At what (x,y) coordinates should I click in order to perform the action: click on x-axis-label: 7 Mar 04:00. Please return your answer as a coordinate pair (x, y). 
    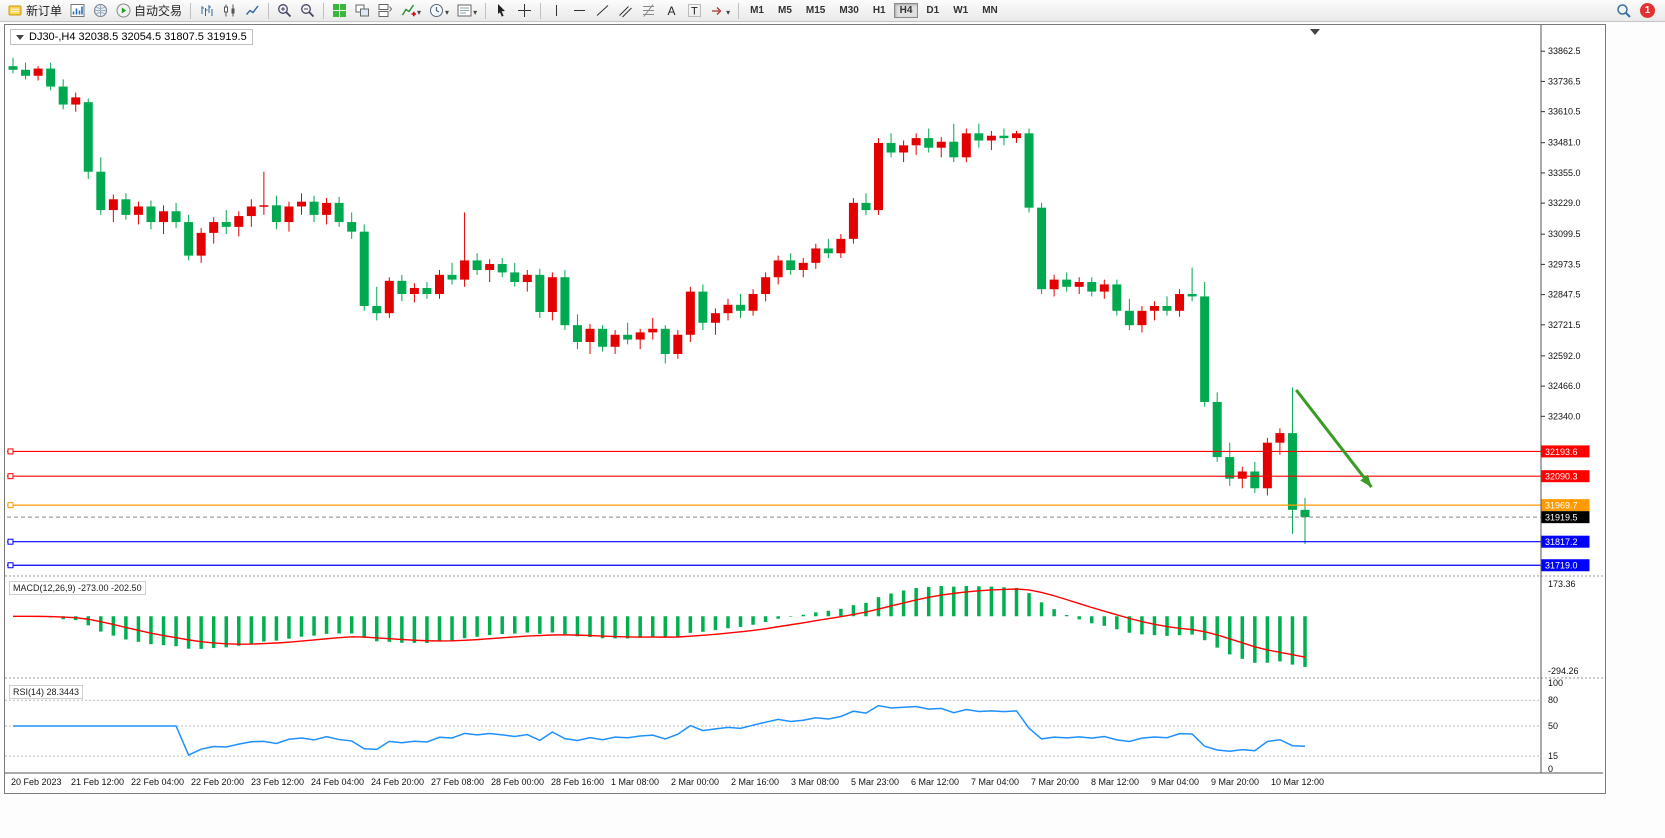
    Looking at the image, I should click on (995, 782).